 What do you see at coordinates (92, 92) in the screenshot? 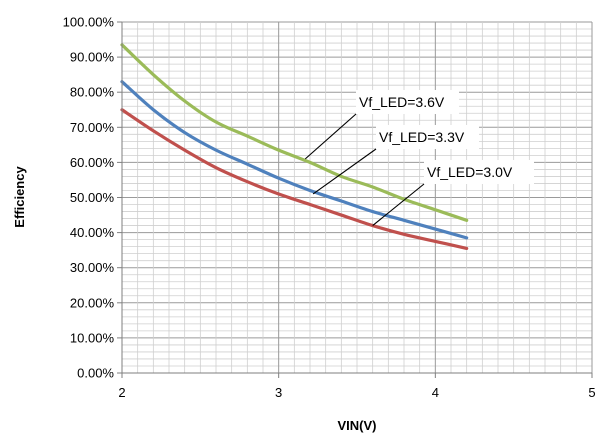
I see `y-tick-label: 80.00%` at bounding box center [92, 92].